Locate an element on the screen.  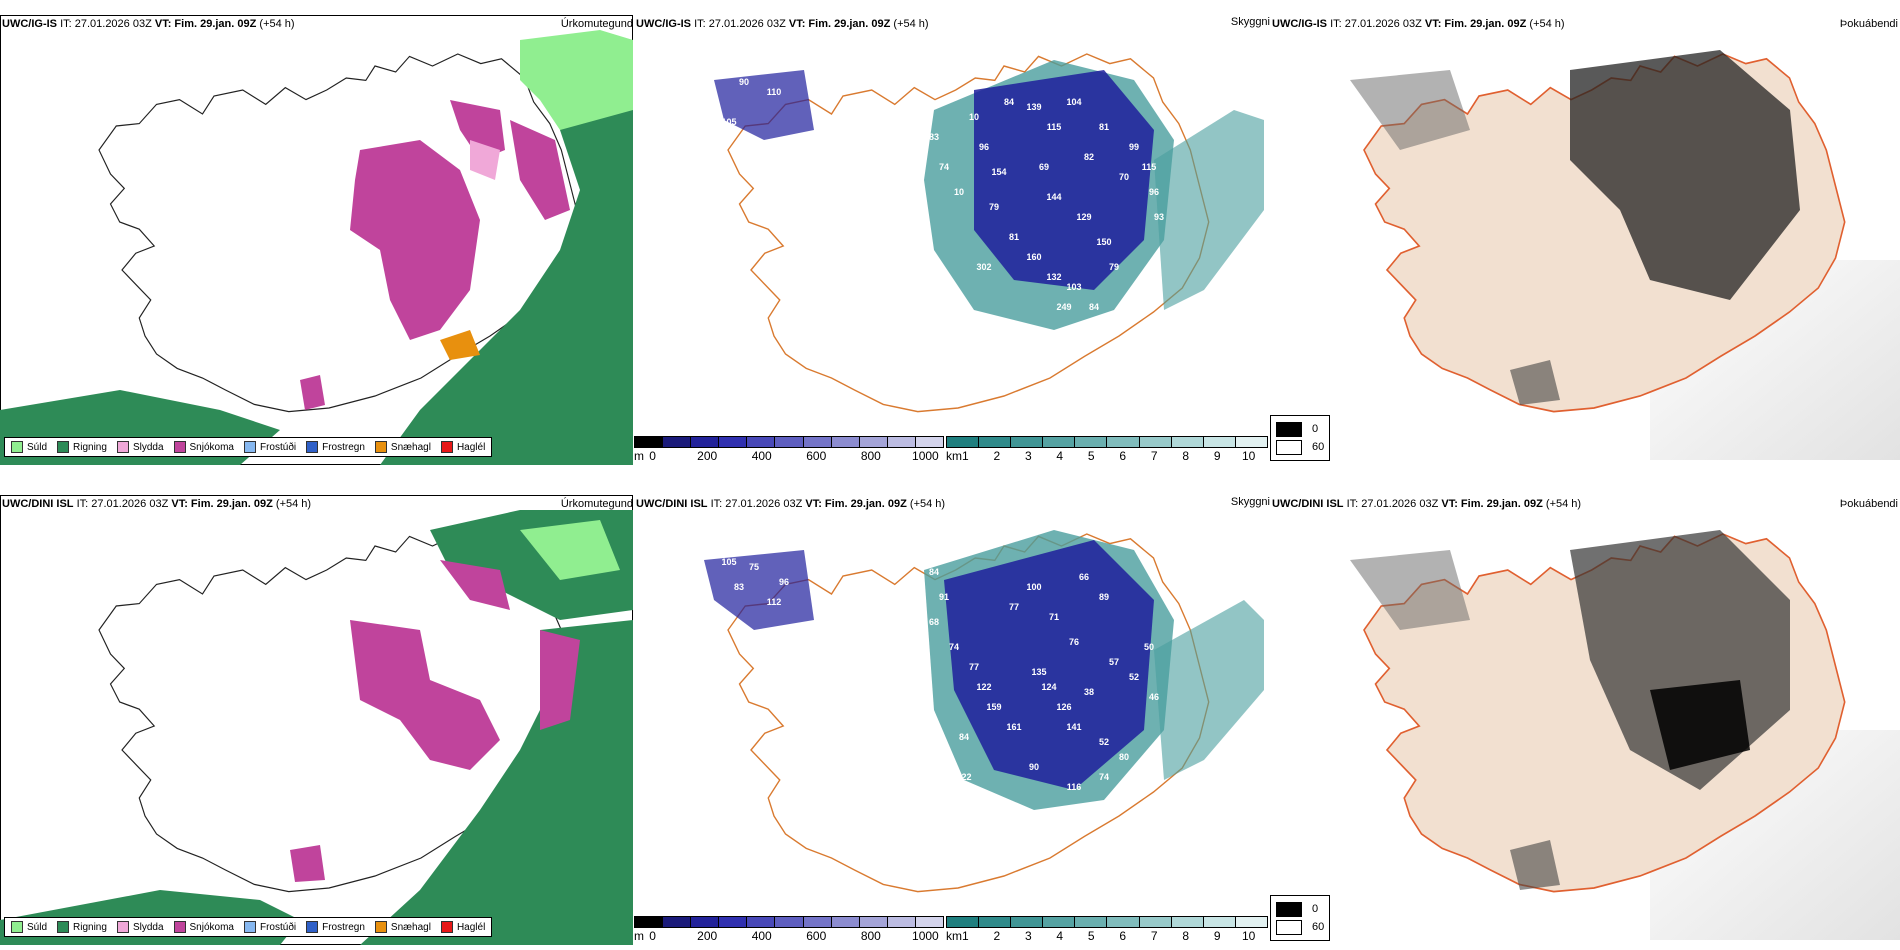
cloud-base-value: 105 is located at coordinates (728, 122).